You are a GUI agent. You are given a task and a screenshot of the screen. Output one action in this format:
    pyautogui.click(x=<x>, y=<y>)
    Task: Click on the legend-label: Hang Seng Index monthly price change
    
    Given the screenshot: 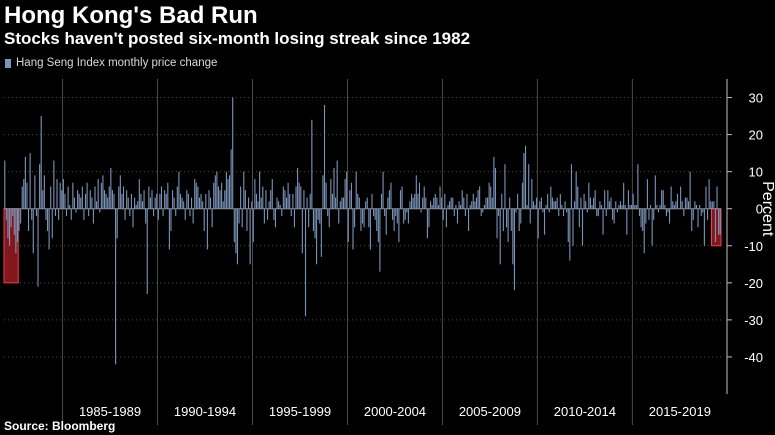 What is the action you would take?
    pyautogui.click(x=117, y=63)
    